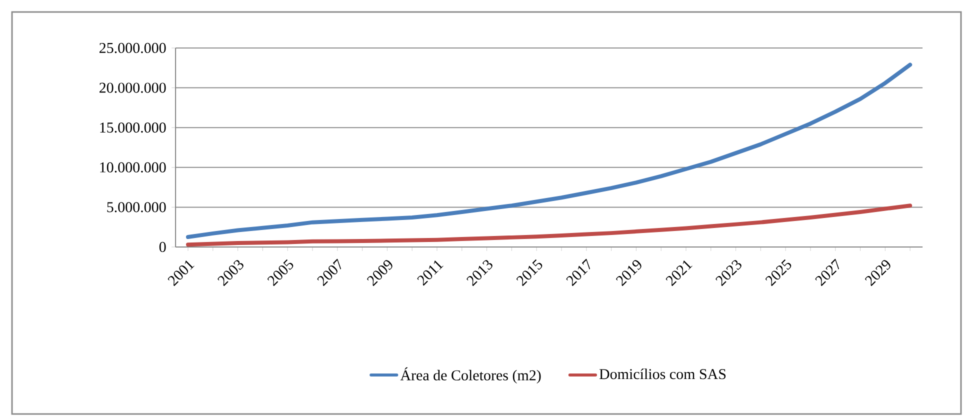 The image size is (964, 420). Describe the element at coordinates (662, 374) in the screenshot. I see `legend-label: Domicílios com SAS` at that location.